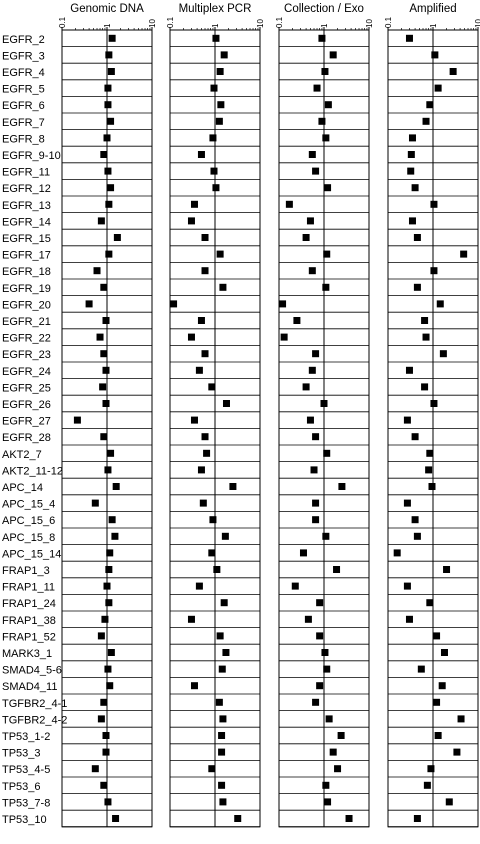  Describe the element at coordinates (32, 471) in the screenshot. I see `row-label-akt2-11-12: AKT2_11-12` at that location.